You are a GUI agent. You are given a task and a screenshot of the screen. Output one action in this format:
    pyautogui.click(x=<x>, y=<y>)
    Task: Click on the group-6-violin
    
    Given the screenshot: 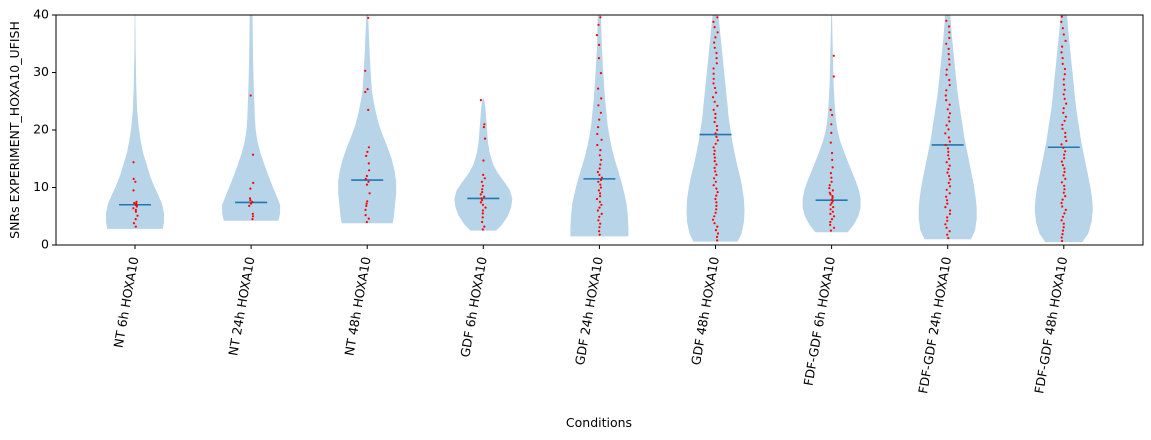 What is the action you would take?
    pyautogui.click(x=715, y=128)
    